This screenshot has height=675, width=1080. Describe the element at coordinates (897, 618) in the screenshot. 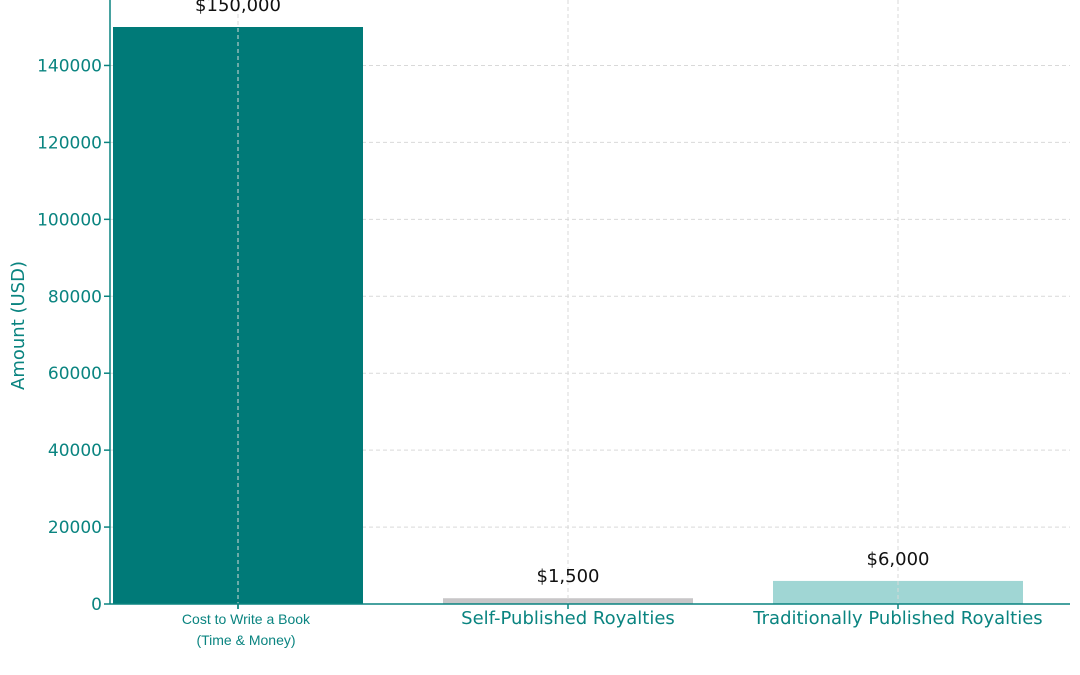

I see `x-category-label: Traditionally Published Royalties` at that location.